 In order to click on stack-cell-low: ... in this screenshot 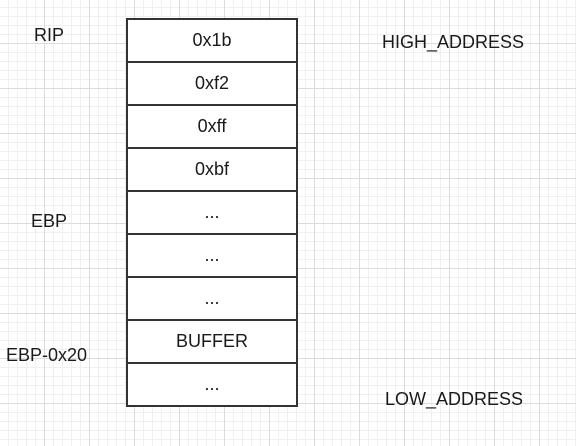, I will do `click(212, 384)`.